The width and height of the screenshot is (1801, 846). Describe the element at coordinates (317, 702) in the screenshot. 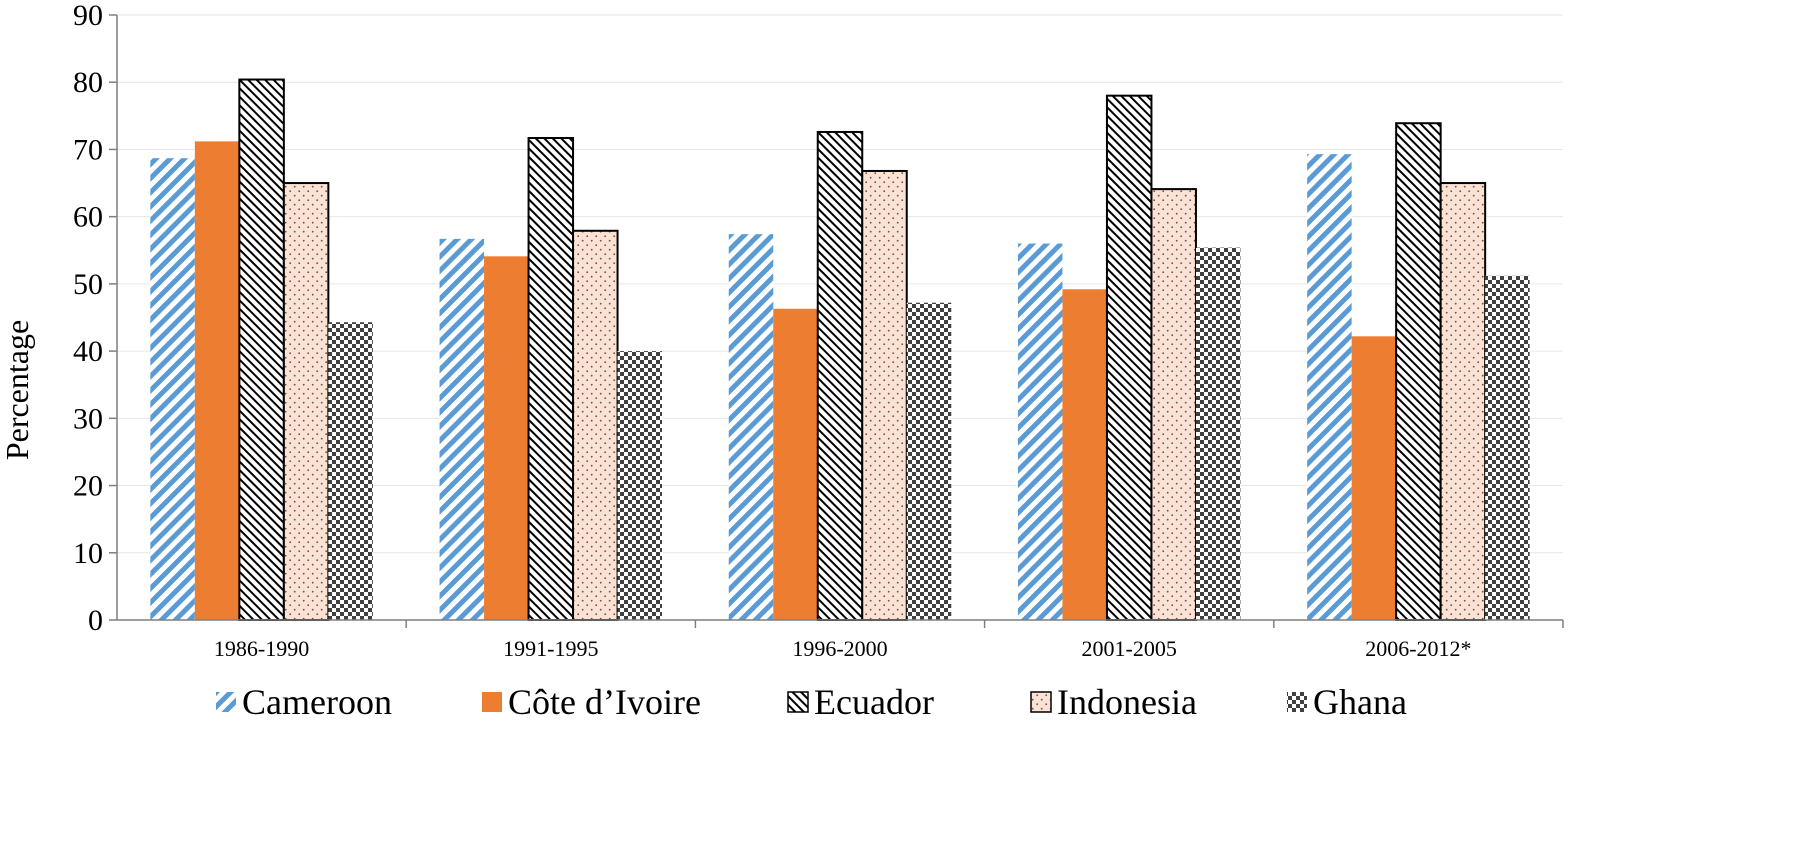

I see `legend-label-0: Cameroon` at that location.